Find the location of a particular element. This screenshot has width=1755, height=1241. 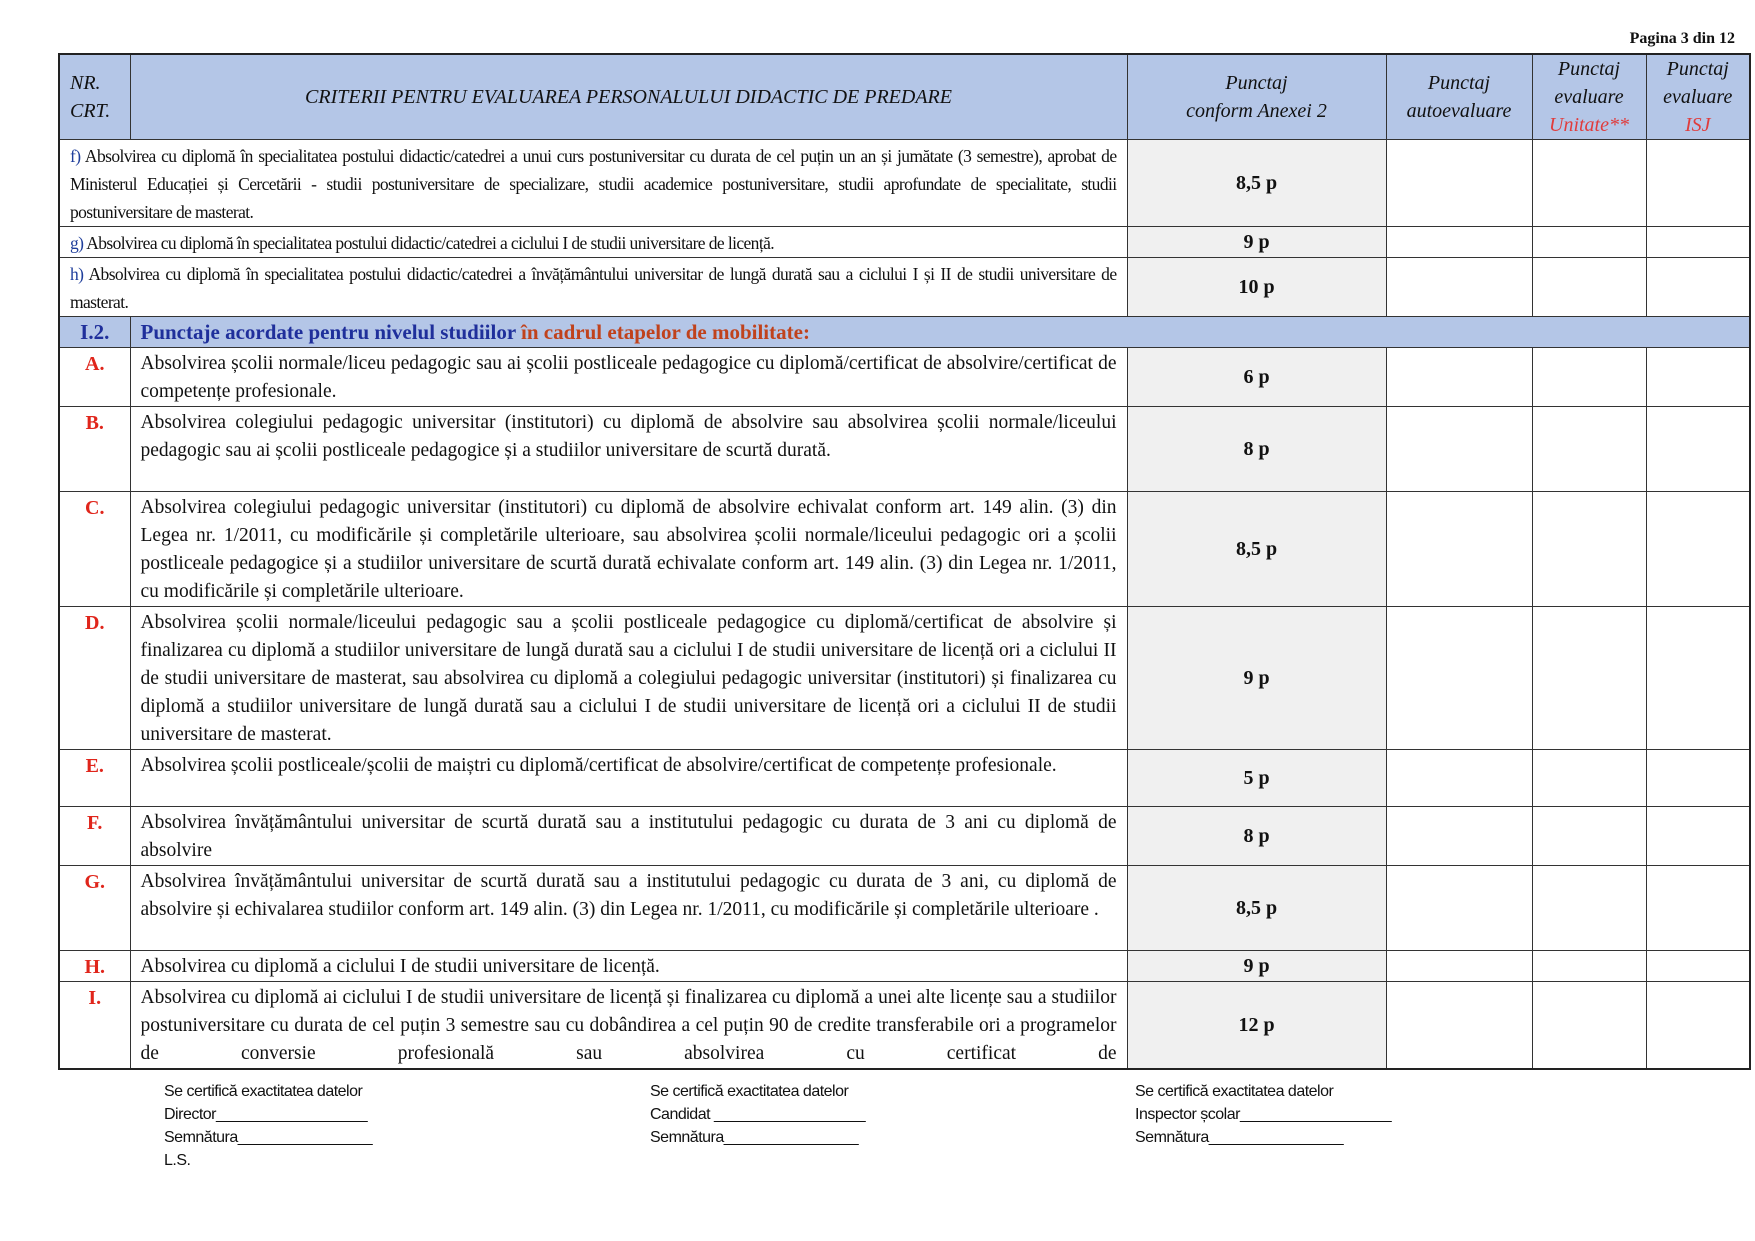

row-letter: B. is located at coordinates (94, 449).